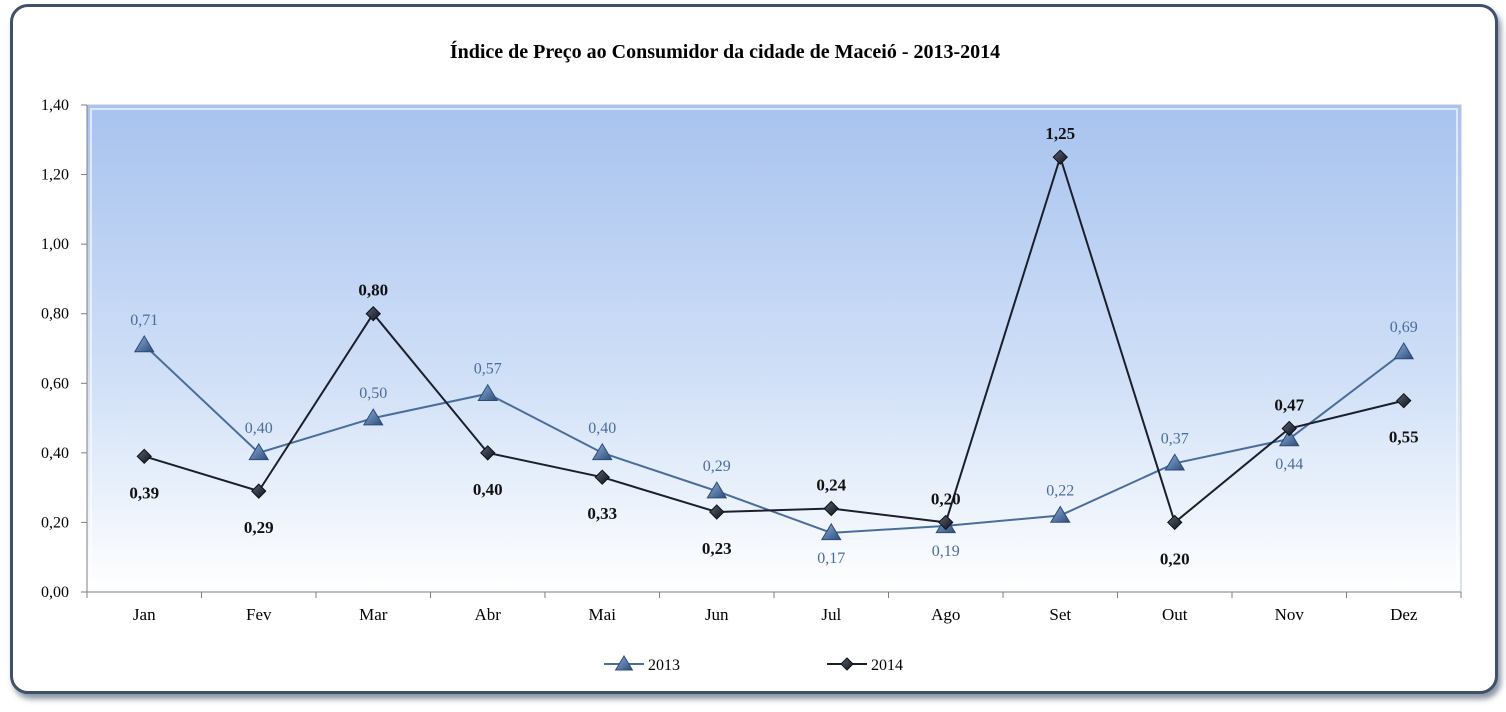 The image size is (1506, 712). What do you see at coordinates (55, 522) in the screenshot?
I see `y-tick-label: 0,20` at bounding box center [55, 522].